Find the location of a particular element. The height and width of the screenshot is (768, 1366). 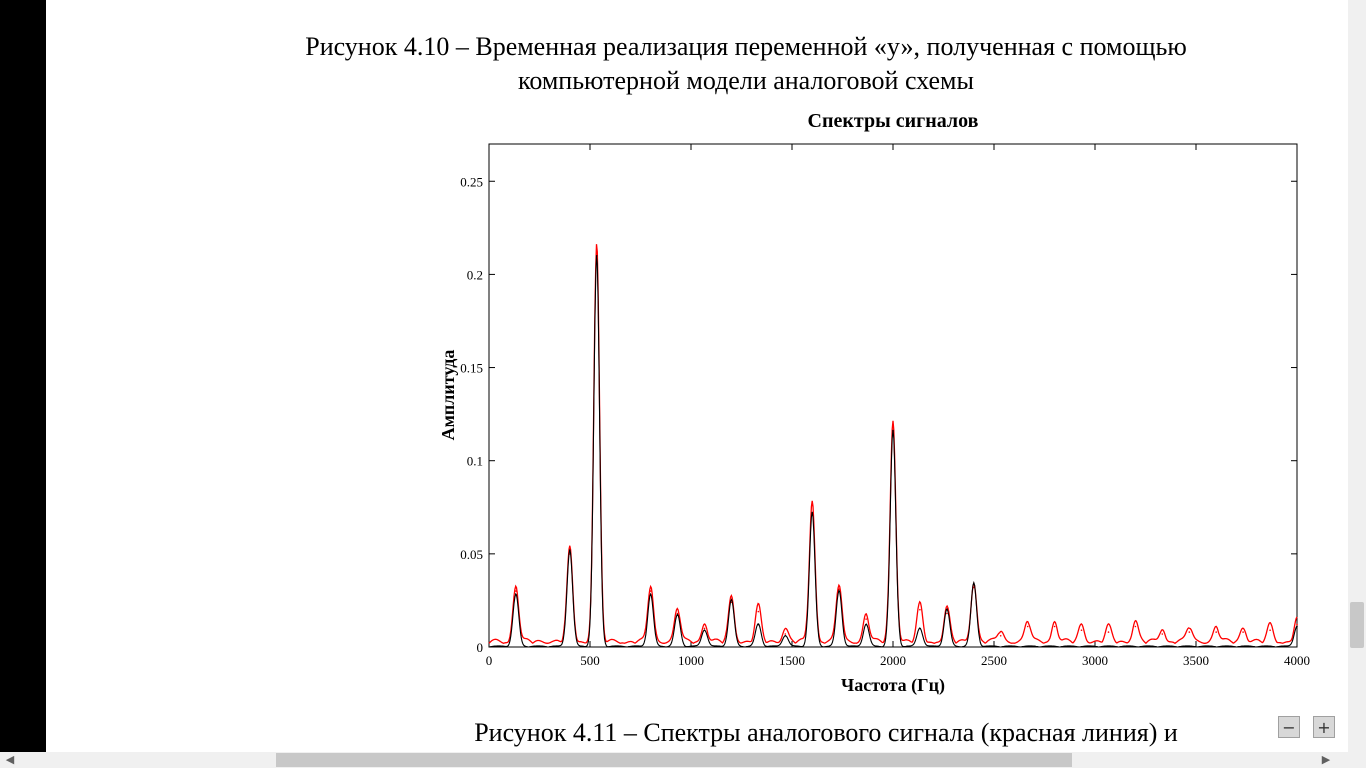

y-tick-label: 0.2 is located at coordinates (475, 274).